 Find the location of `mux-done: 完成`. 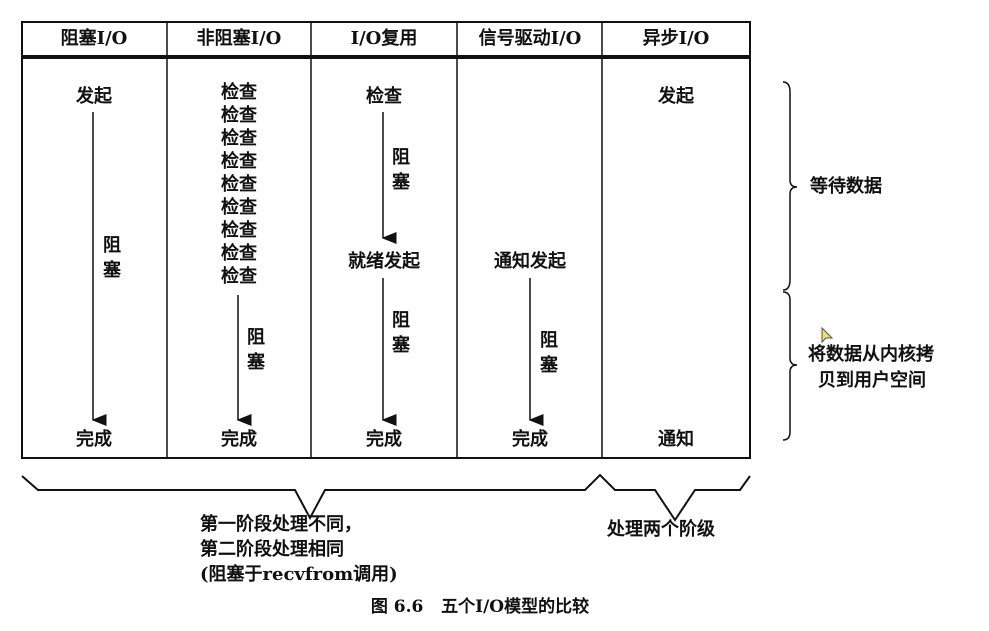

mux-done: 完成 is located at coordinates (384, 439).